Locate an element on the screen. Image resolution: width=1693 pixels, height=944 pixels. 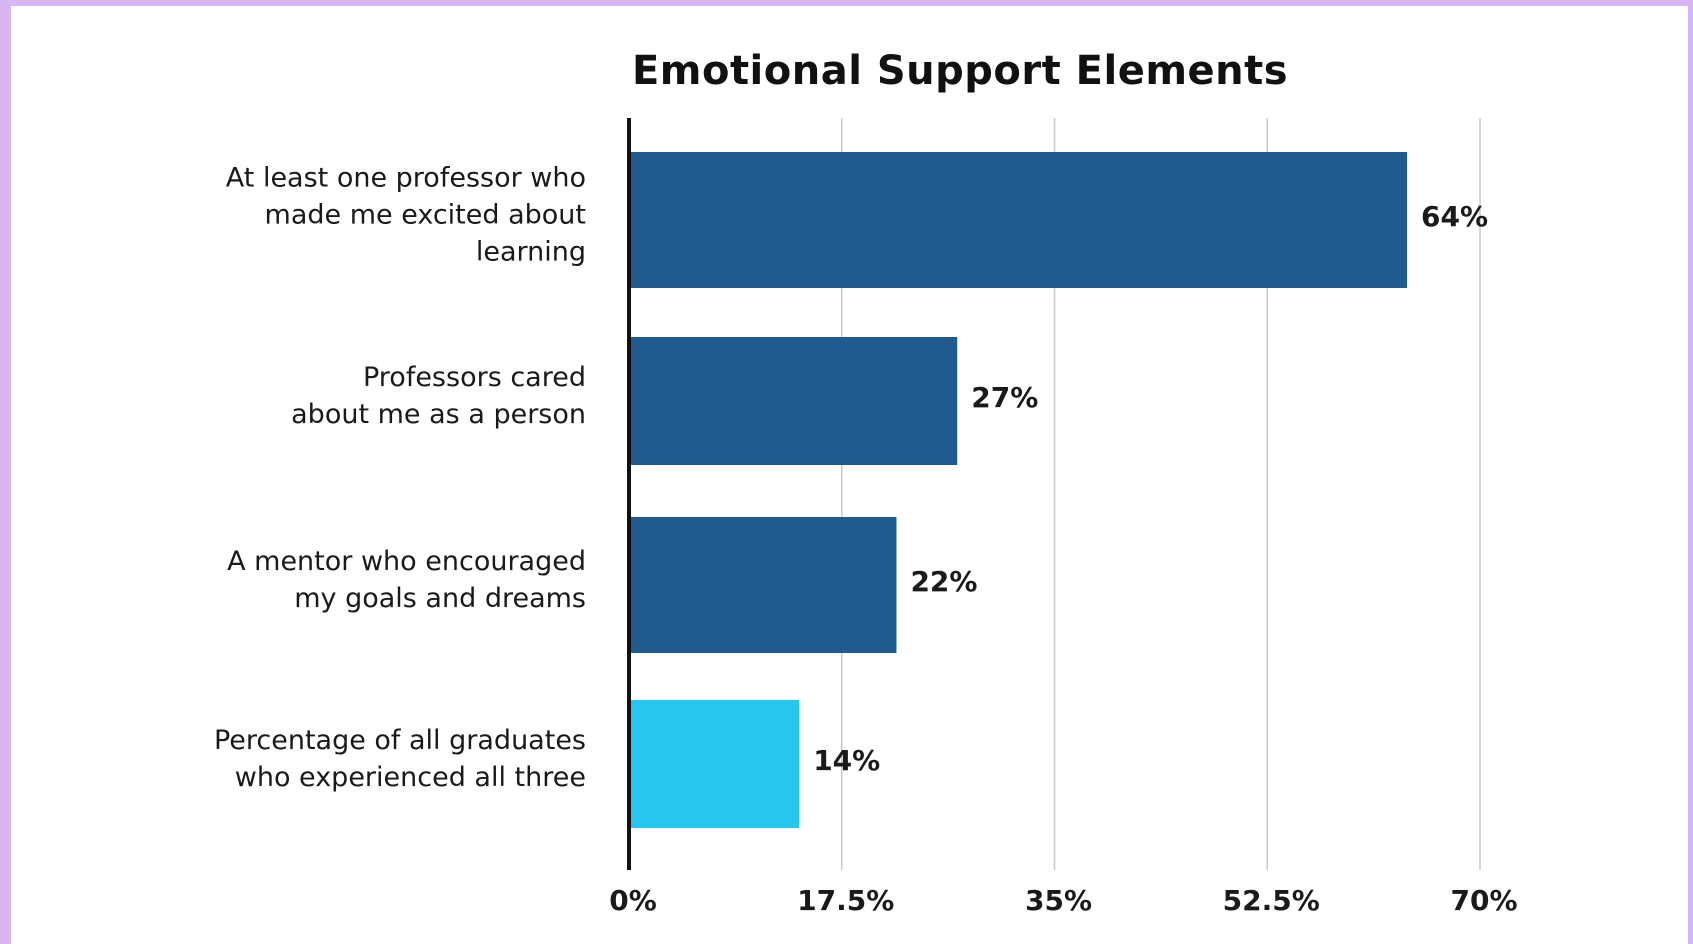
category-label: who experienced all three is located at coordinates (410, 777).